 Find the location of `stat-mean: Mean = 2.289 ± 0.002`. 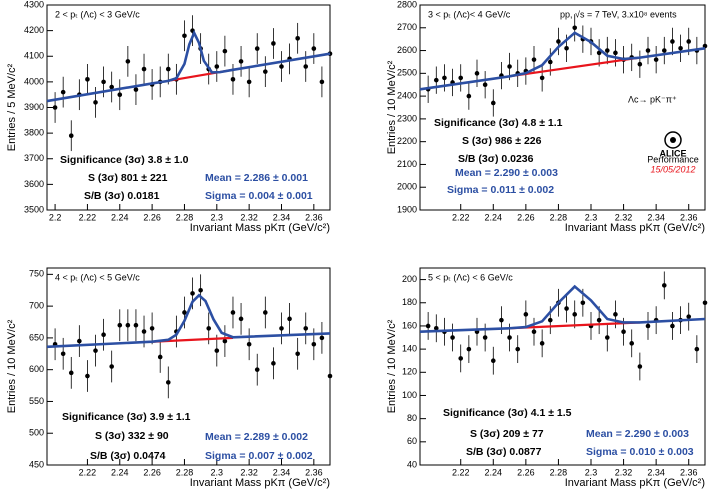

stat-mean: Mean = 2.289 ± 0.002 is located at coordinates (256, 437).